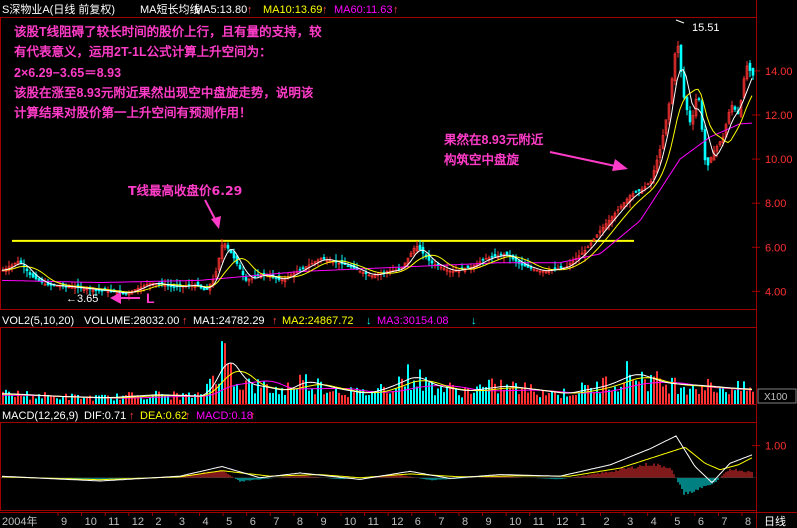 Image resolution: width=797 pixels, height=528 pixels. Describe the element at coordinates (350, 522) in the screenshot. I see `time-tick-label: 10` at that location.